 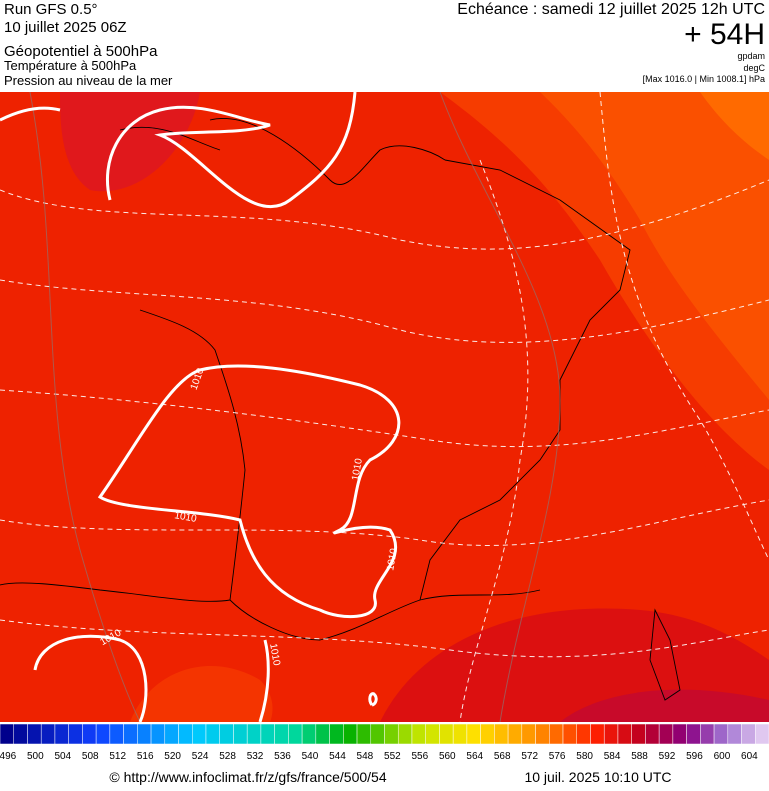 I want to click on scale-label: 600, so click(x=722, y=756).